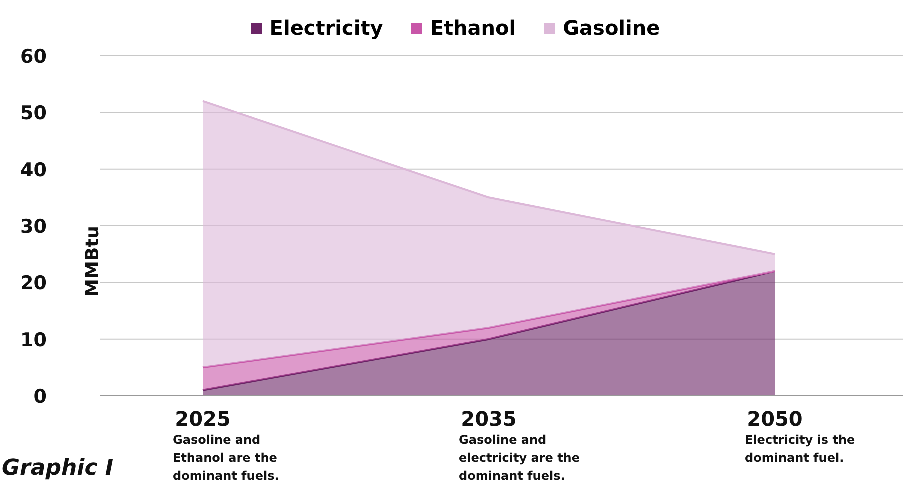 This screenshot has height=494, width=911. What do you see at coordinates (472, 28) in the screenshot?
I see `legend-label: Ethanol` at bounding box center [472, 28].